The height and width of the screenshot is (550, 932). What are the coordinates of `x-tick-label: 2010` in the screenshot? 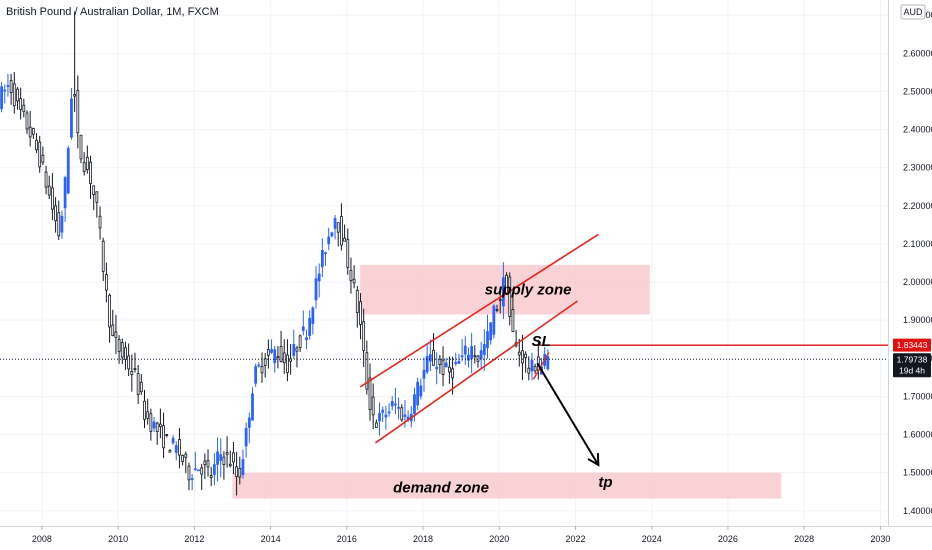 It's located at (118, 539).